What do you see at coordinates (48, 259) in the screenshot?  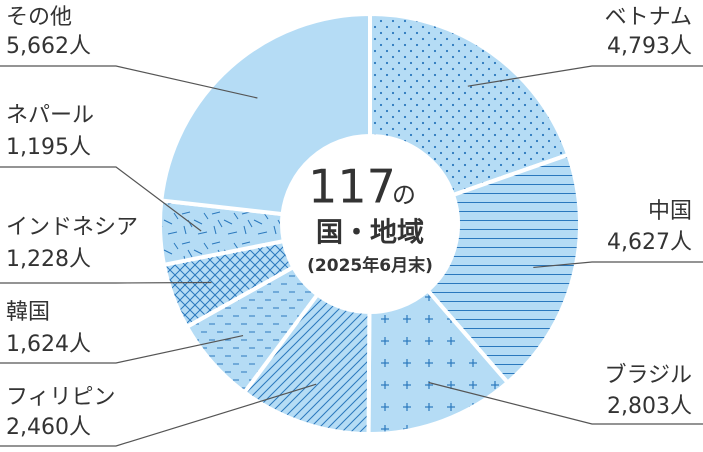 I see `value-label: 1,228人` at bounding box center [48, 259].